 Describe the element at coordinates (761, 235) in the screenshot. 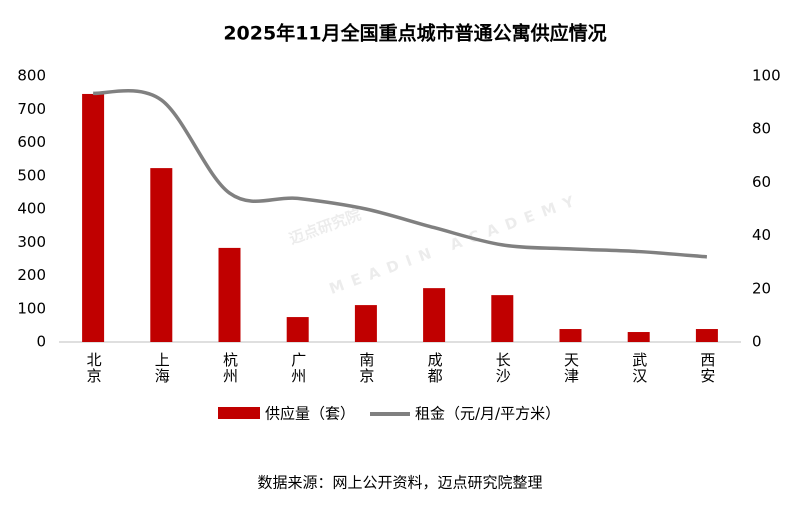

I see `y2-tick-label: 40` at that location.